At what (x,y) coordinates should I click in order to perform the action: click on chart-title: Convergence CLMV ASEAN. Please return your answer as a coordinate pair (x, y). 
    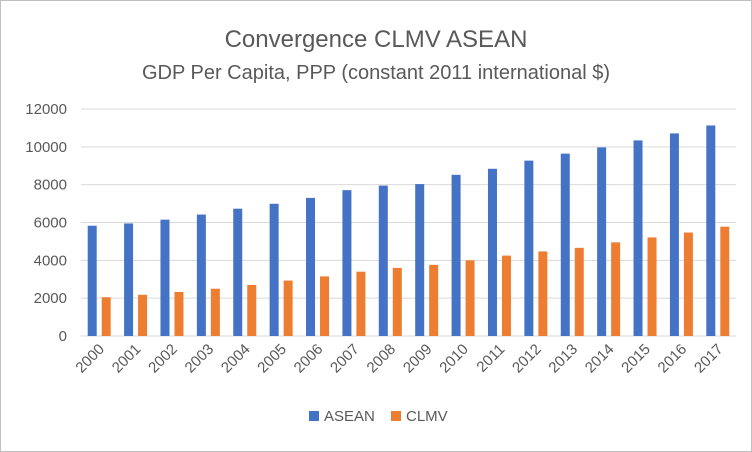
    Looking at the image, I should click on (376, 39).